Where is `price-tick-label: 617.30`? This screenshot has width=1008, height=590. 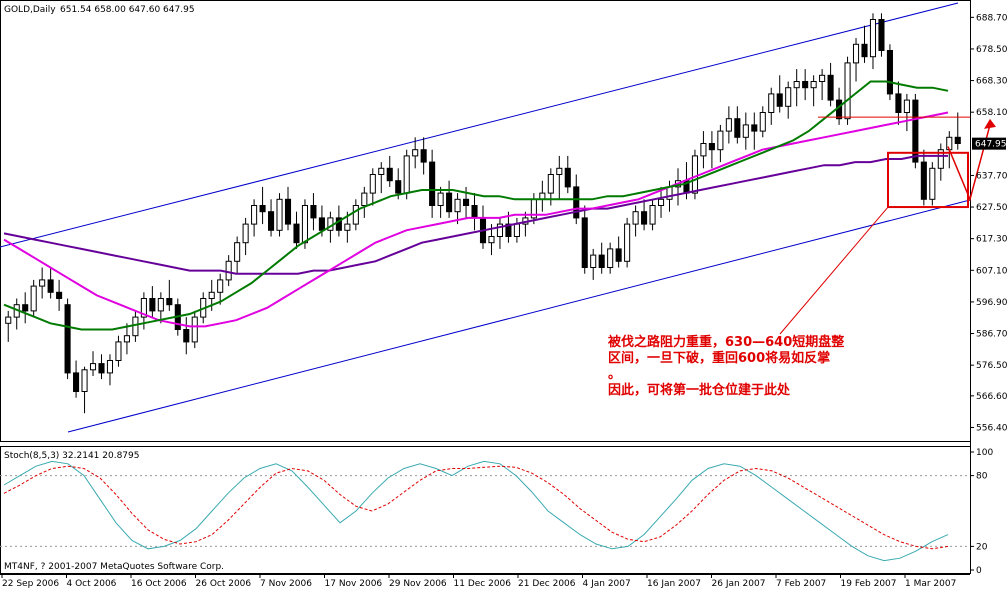
price-tick-label: 617.30 is located at coordinates (992, 240).